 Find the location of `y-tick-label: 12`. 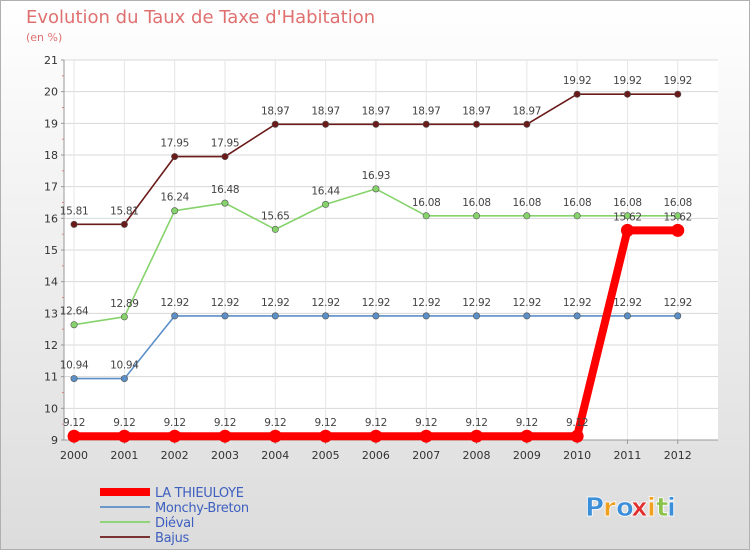

y-tick-label: 12 is located at coordinates (51, 345).